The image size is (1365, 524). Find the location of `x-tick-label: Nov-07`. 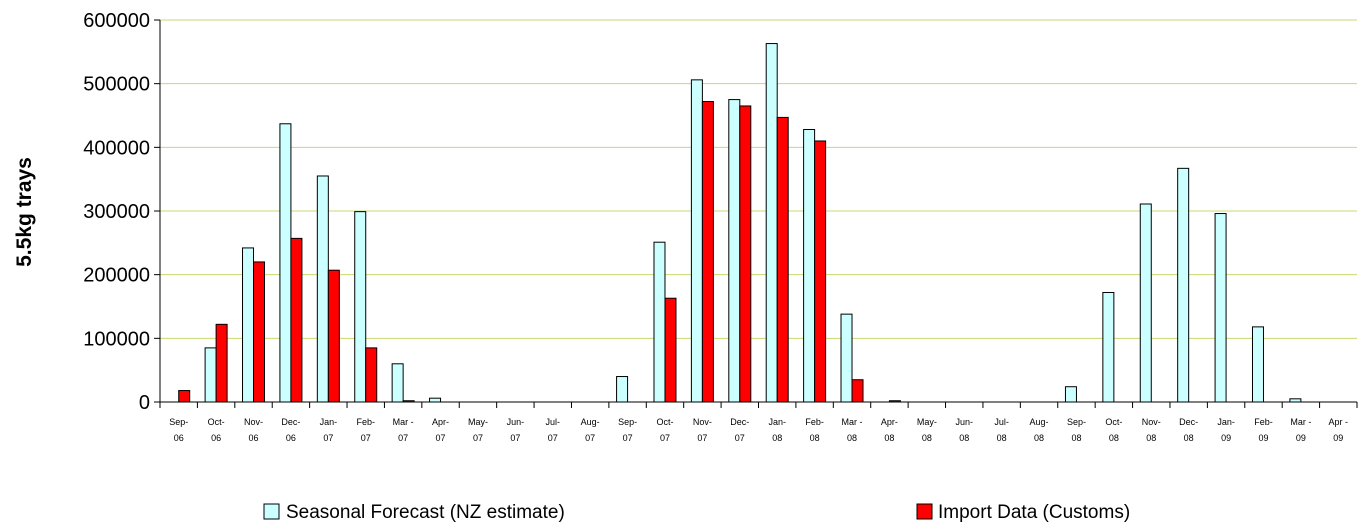

x-tick-label: Nov-07 is located at coordinates (702, 430).